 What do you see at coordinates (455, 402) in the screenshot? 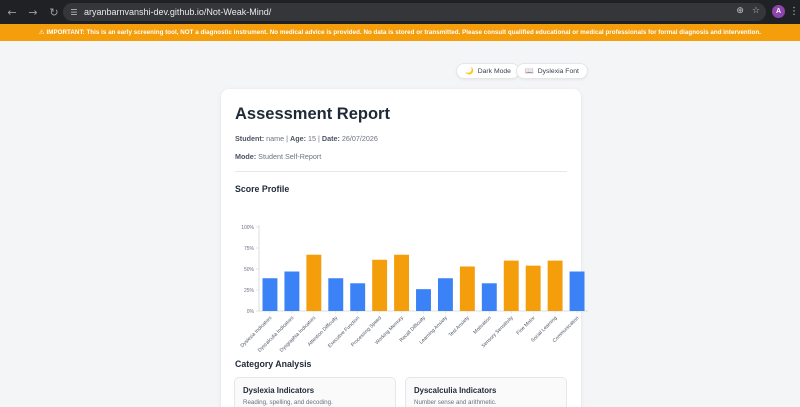
I see `category-card-desc: Number sense and arithmetic.` at bounding box center [455, 402].